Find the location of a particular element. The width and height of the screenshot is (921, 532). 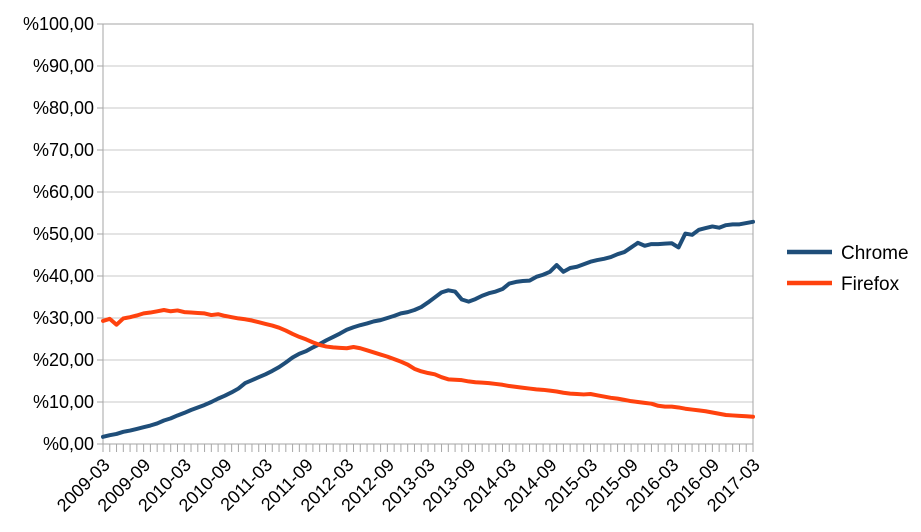

y-axis-label: %100,00 is located at coordinates (58, 24).